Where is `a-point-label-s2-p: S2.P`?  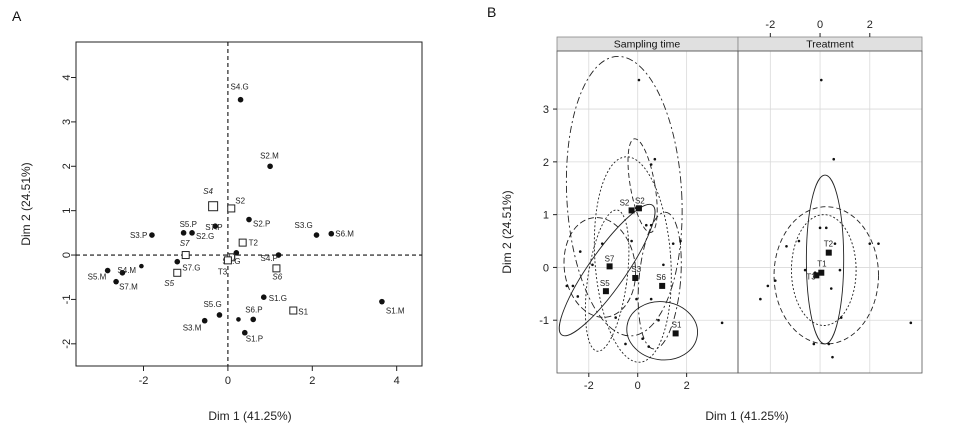 a-point-label-s2-p: S2.P is located at coordinates (261, 224).